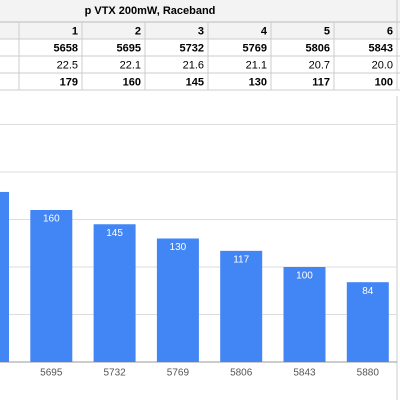 The height and width of the screenshot is (400, 400). I want to click on table-cell: 179, so click(69, 82).